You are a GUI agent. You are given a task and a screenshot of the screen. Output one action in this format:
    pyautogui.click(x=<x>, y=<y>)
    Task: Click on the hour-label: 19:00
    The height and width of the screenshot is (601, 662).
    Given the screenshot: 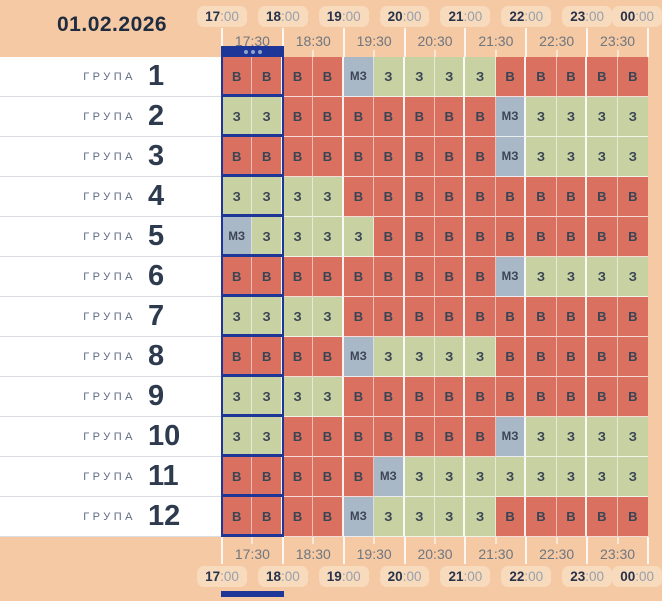 What is the action you would take?
    pyautogui.click(x=343, y=16)
    